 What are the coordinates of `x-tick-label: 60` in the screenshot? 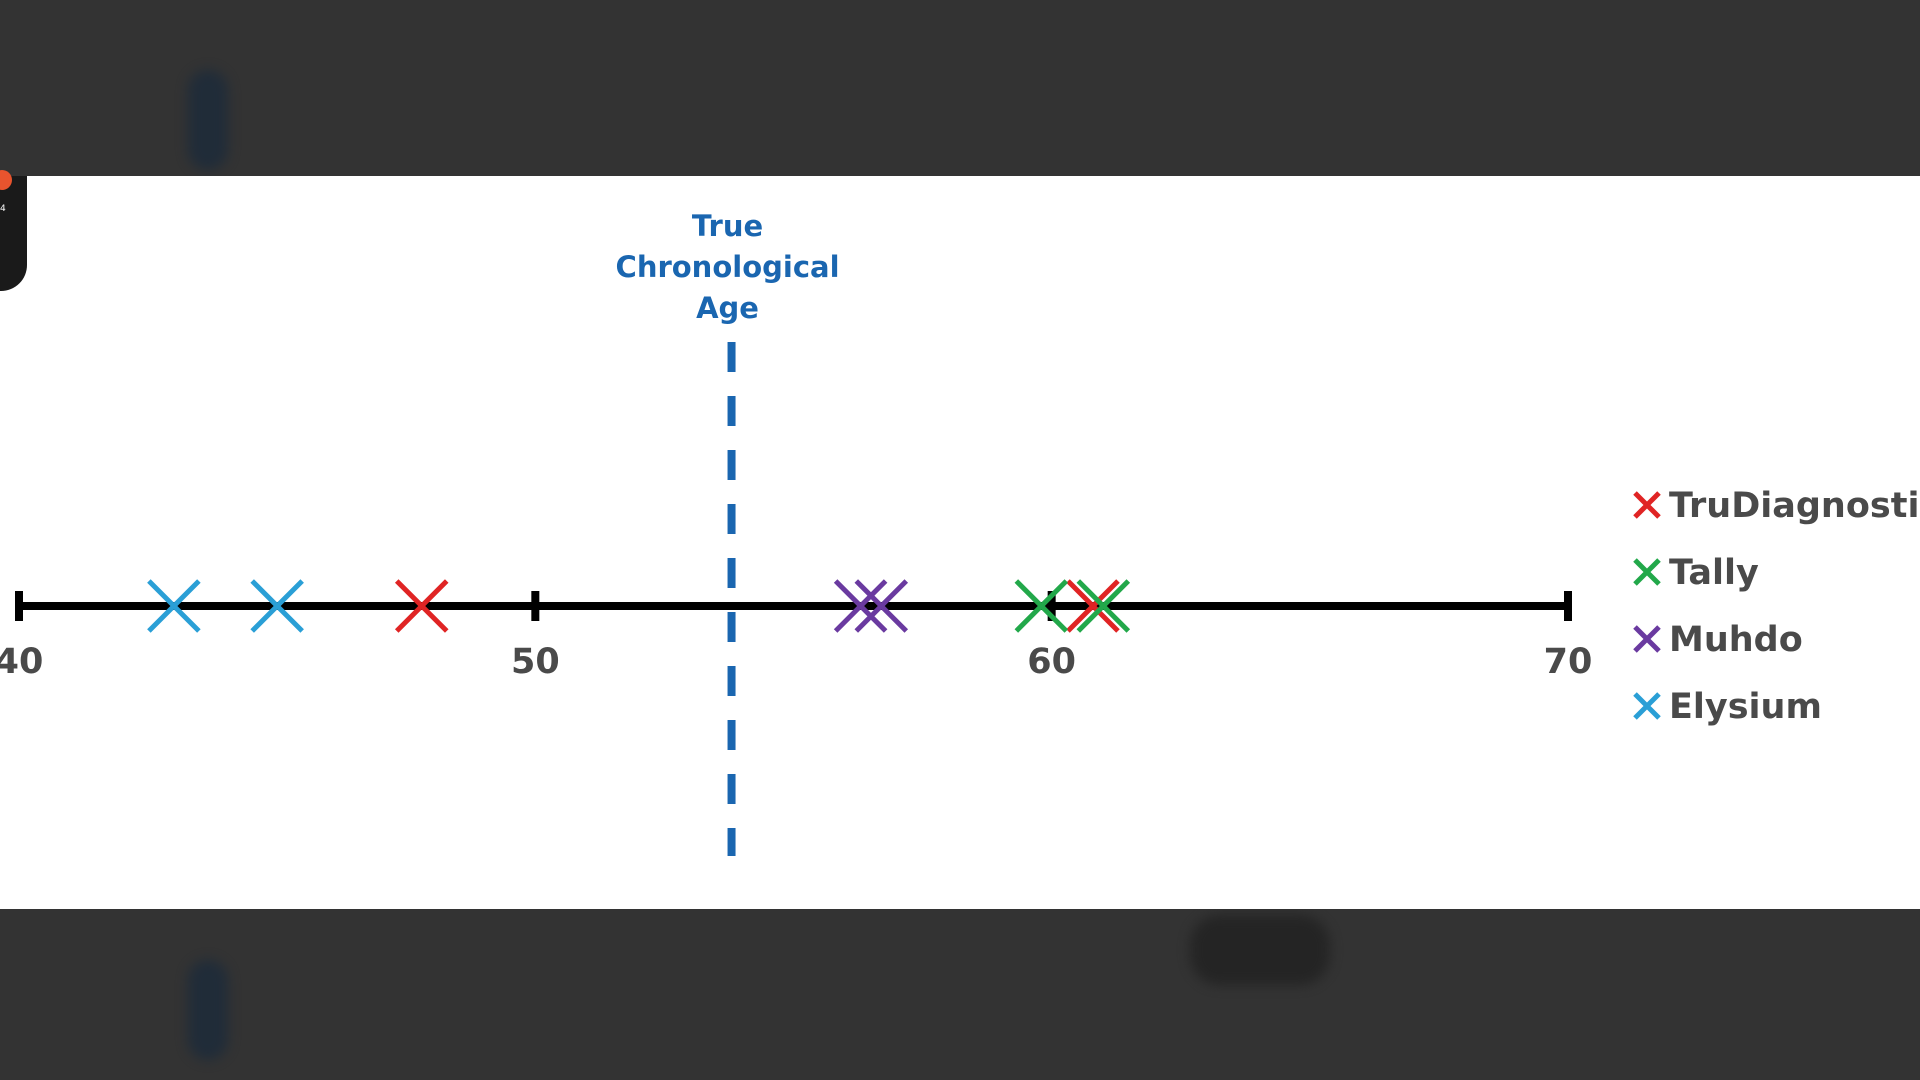 It's located at (1051, 662).